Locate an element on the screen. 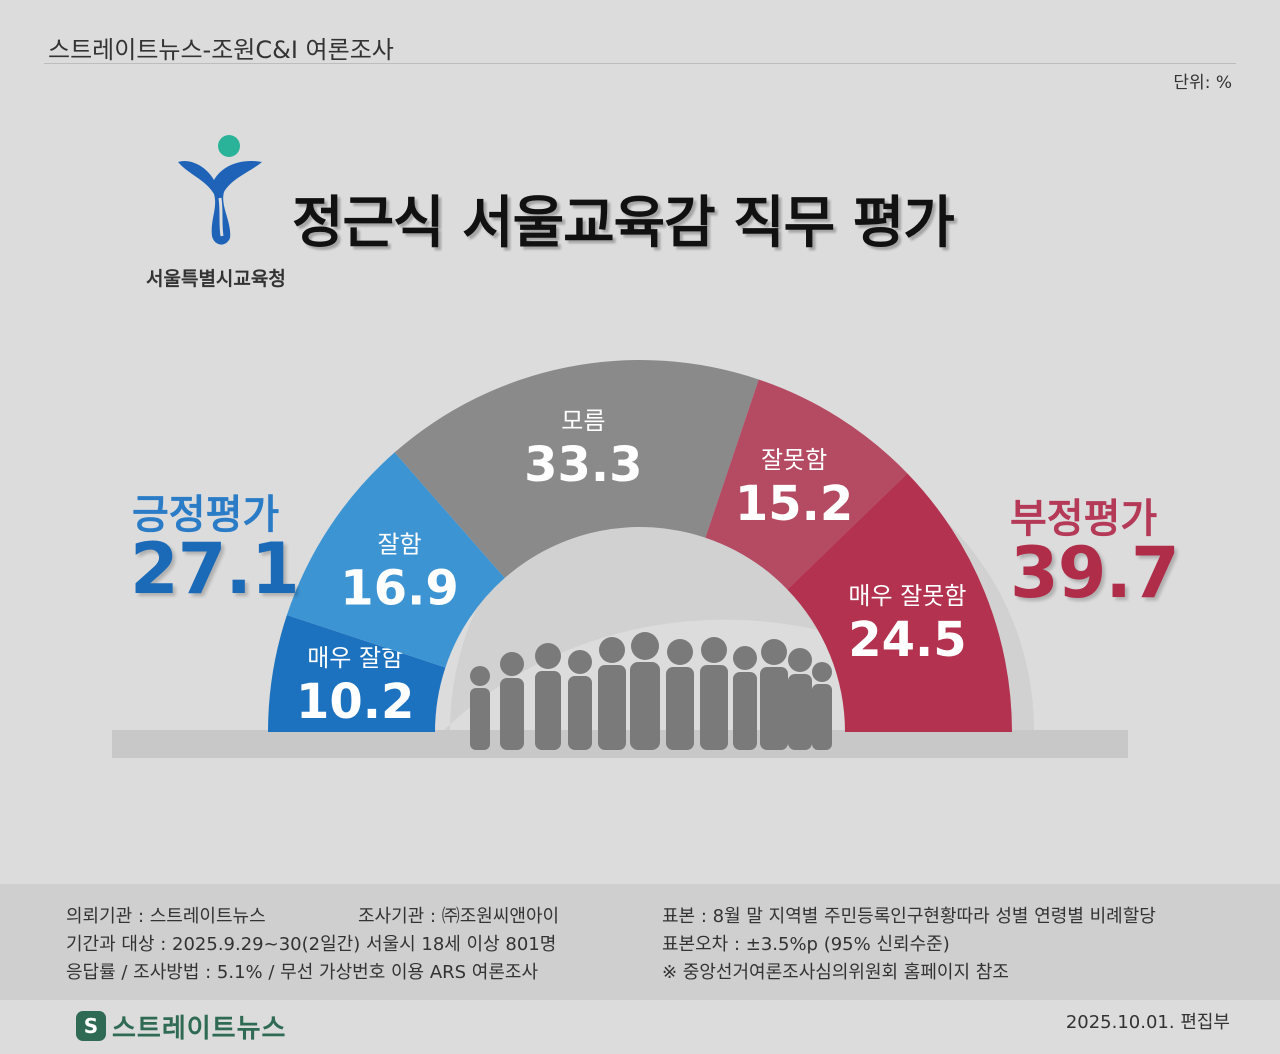 This screenshot has width=1280, height=1054. survey-agency: 조사기관 : ㈜조원씨앤아이 is located at coordinates (459, 916).